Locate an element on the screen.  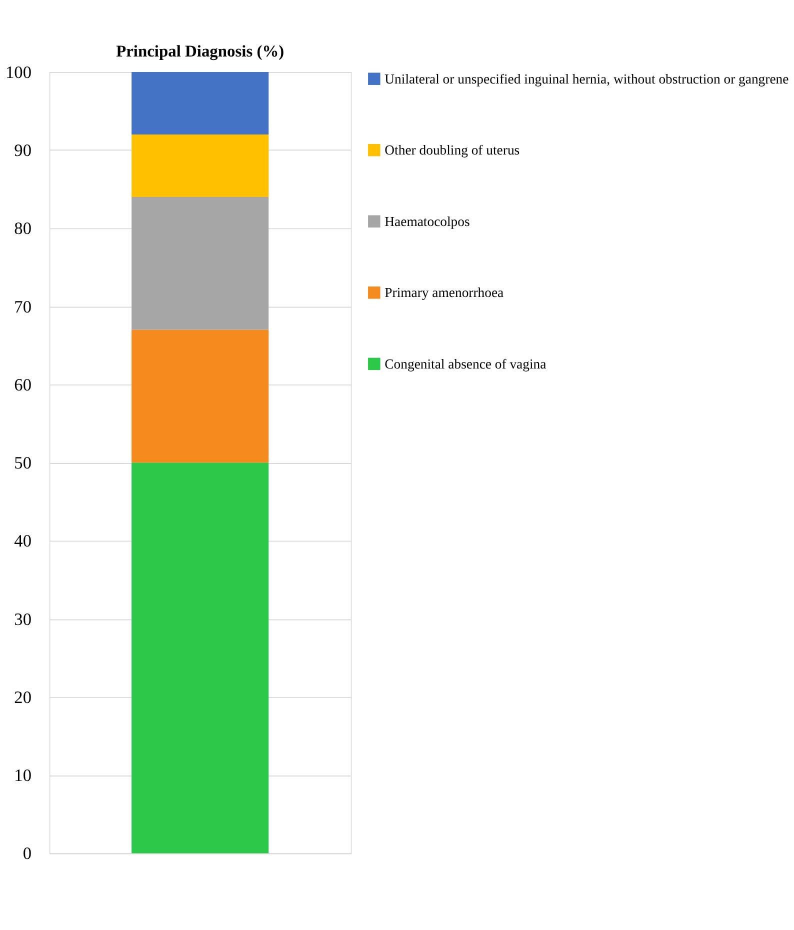
y-tick-label: 90 is located at coordinates (23, 150).